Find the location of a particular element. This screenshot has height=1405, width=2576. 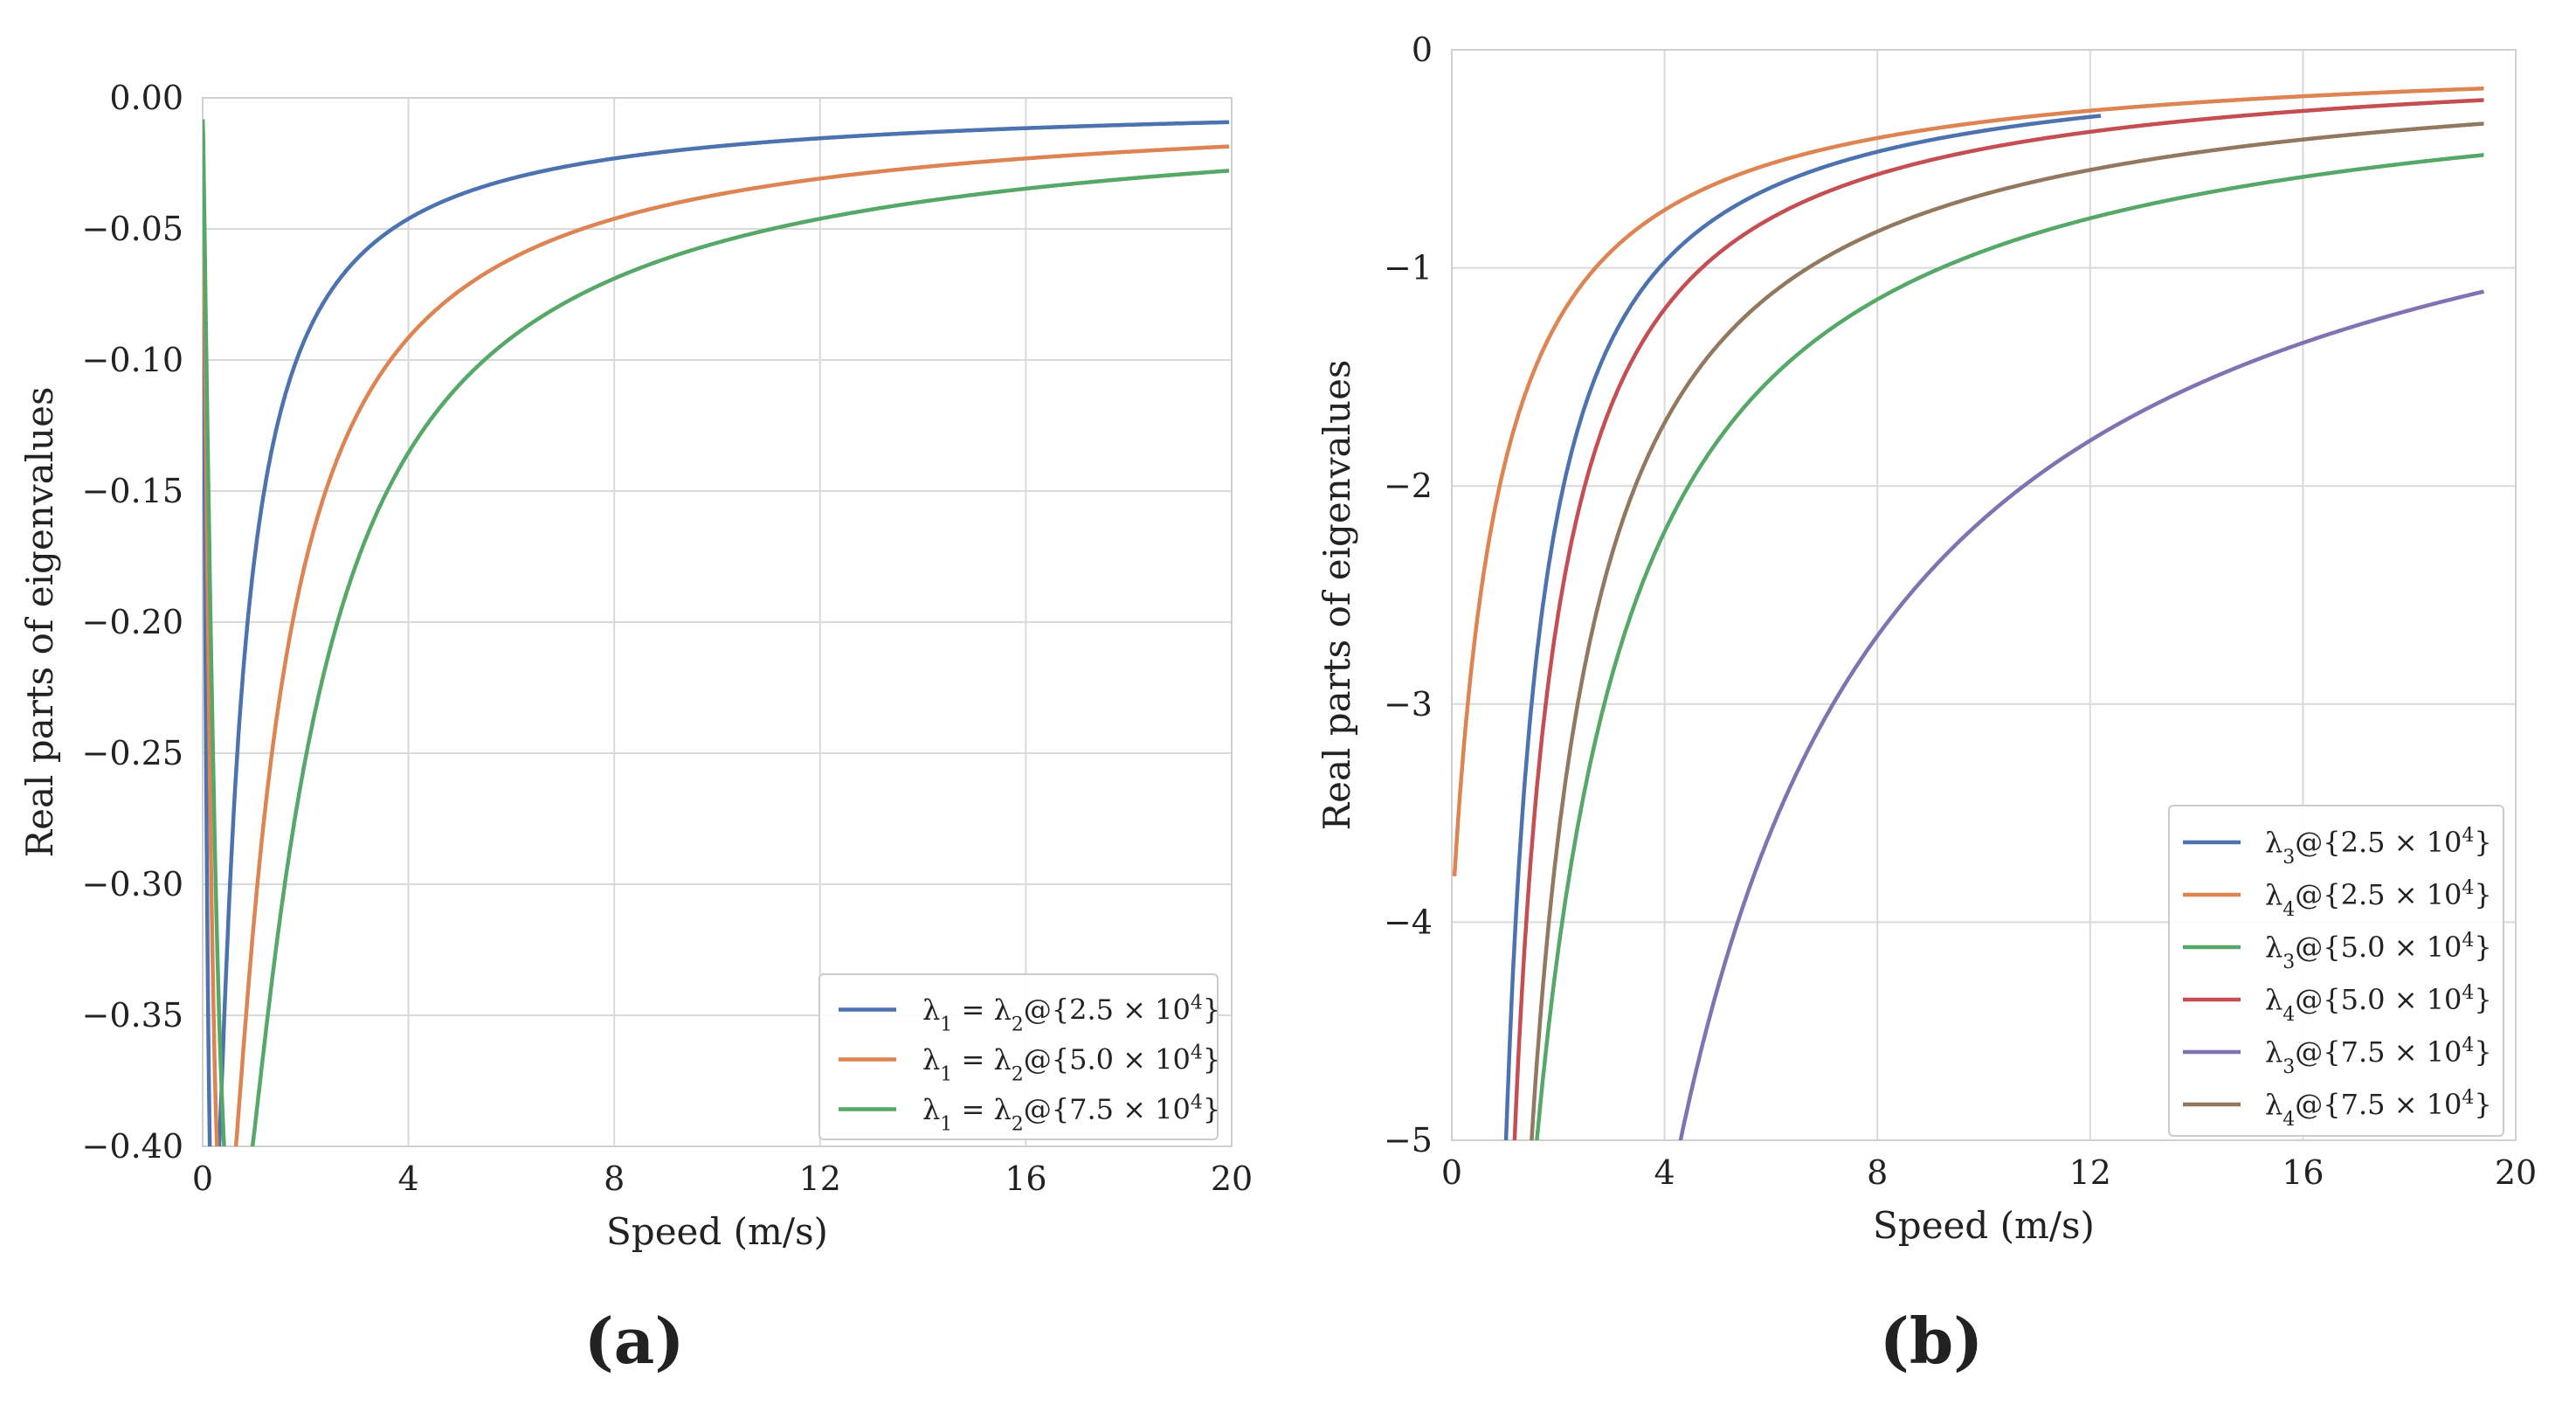

y-tick-label: 0 is located at coordinates (1422, 50).